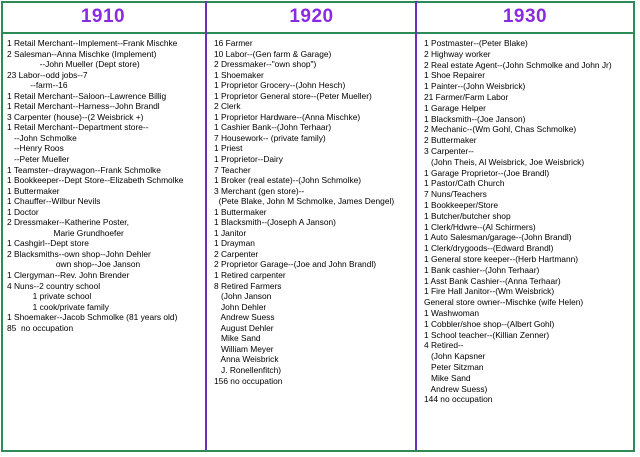 The height and width of the screenshot is (457, 640). I want to click on list-item: 1 private school, so click(49, 296).